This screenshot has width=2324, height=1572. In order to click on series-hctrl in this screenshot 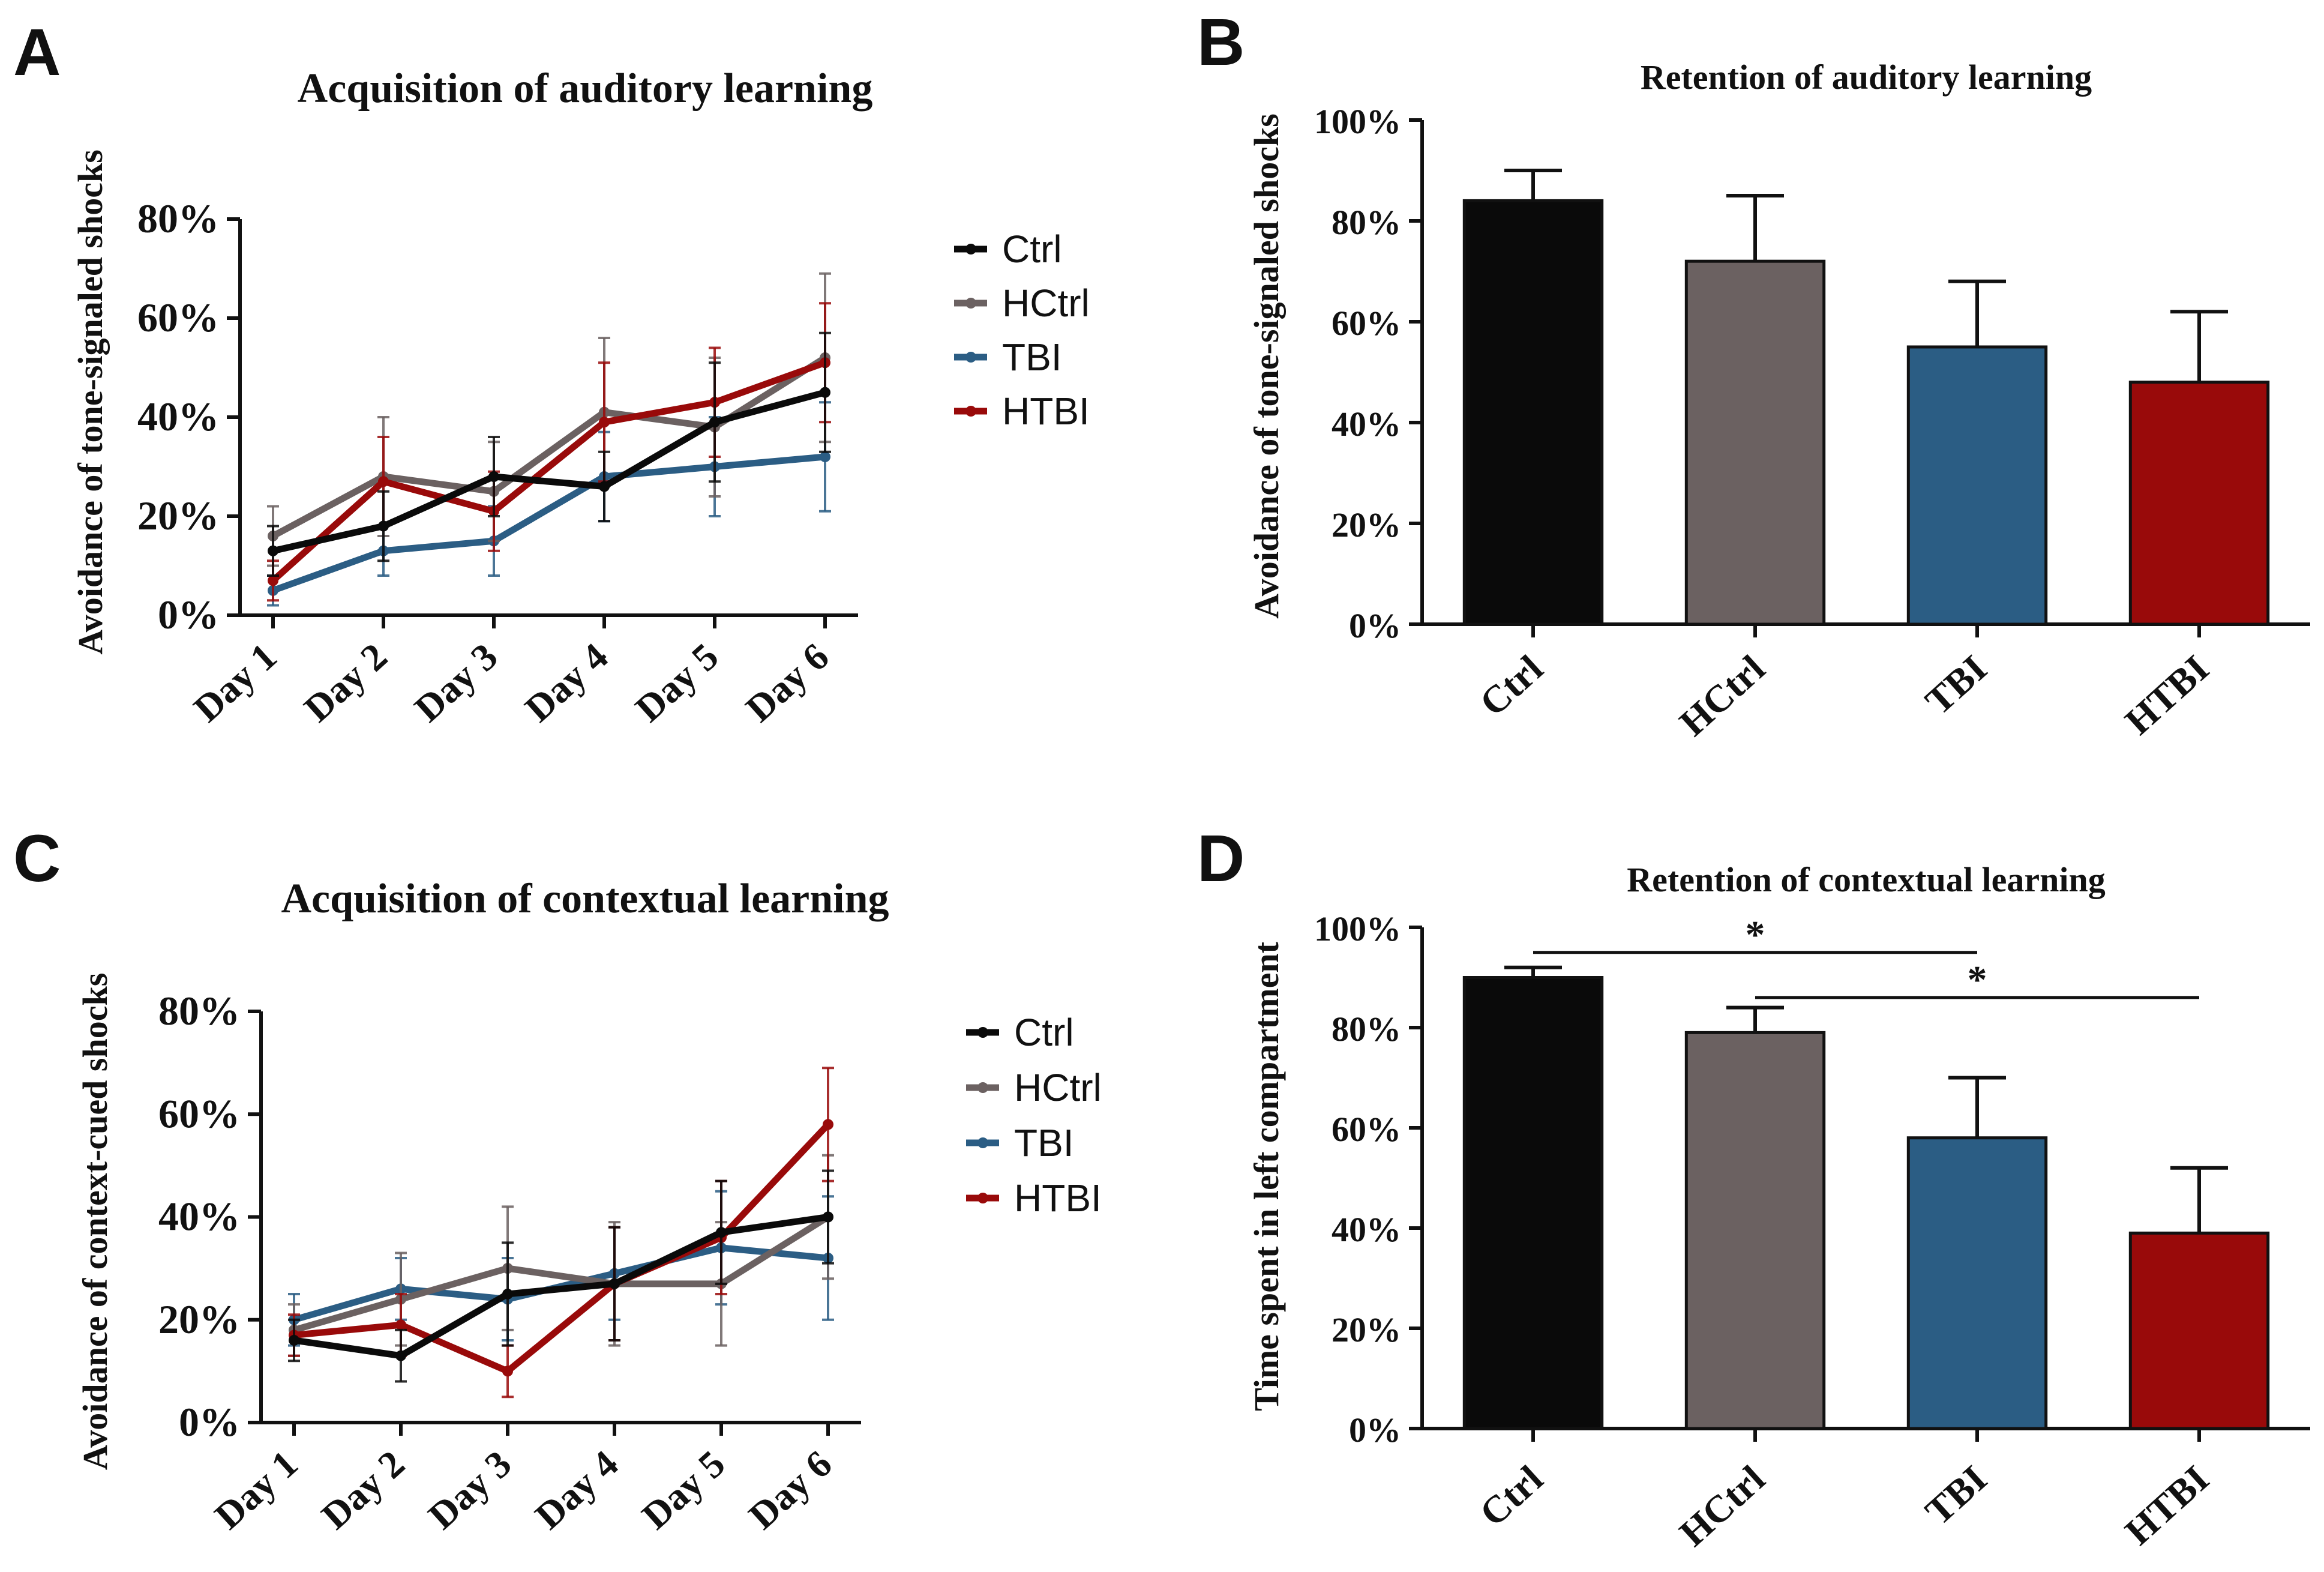, I will do `click(549, 419)`.